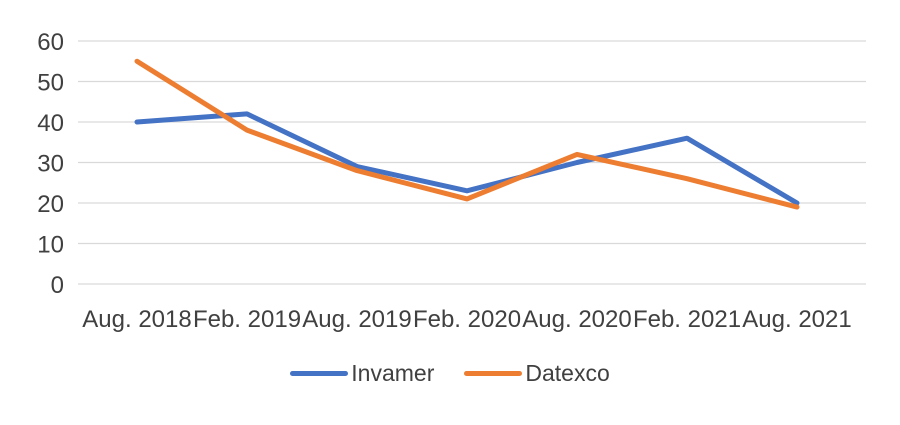 Image resolution: width=900 pixels, height=425 pixels. What do you see at coordinates (493, 373) in the screenshot?
I see `datexco-line-swatch` at bounding box center [493, 373].